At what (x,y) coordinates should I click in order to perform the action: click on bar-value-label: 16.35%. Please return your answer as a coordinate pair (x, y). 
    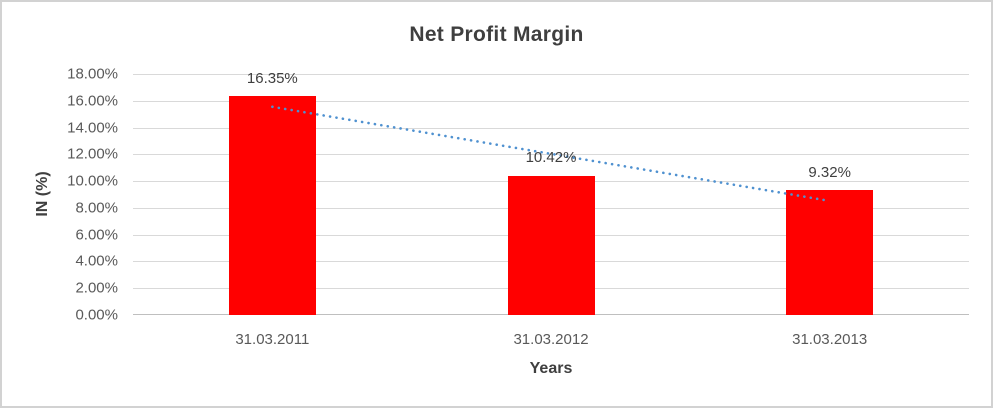
    Looking at the image, I should click on (272, 79).